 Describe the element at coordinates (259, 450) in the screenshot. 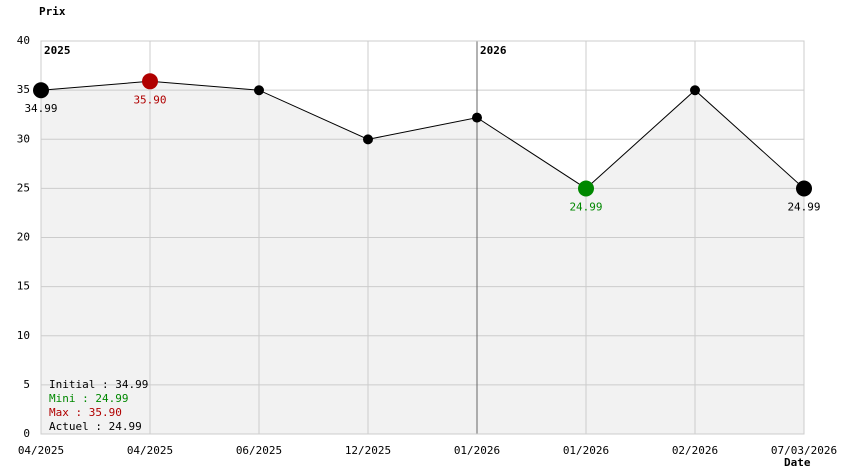

I see `x-tick-label: 06/2025` at that location.